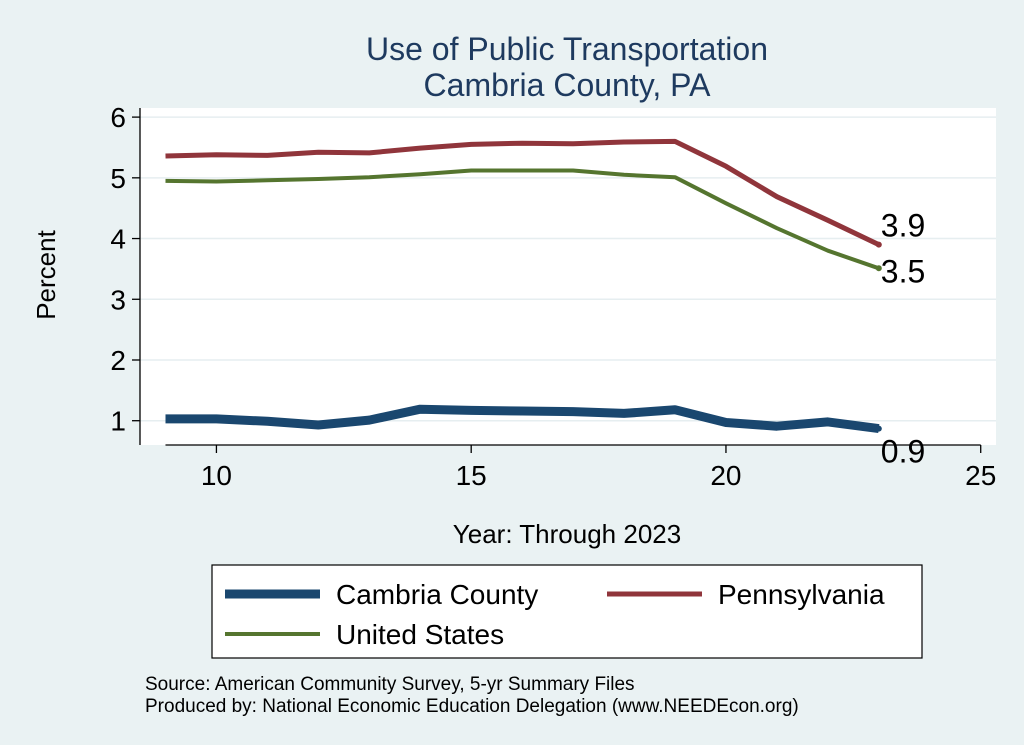  I want to click on x-tick-label: 15, so click(471, 475).